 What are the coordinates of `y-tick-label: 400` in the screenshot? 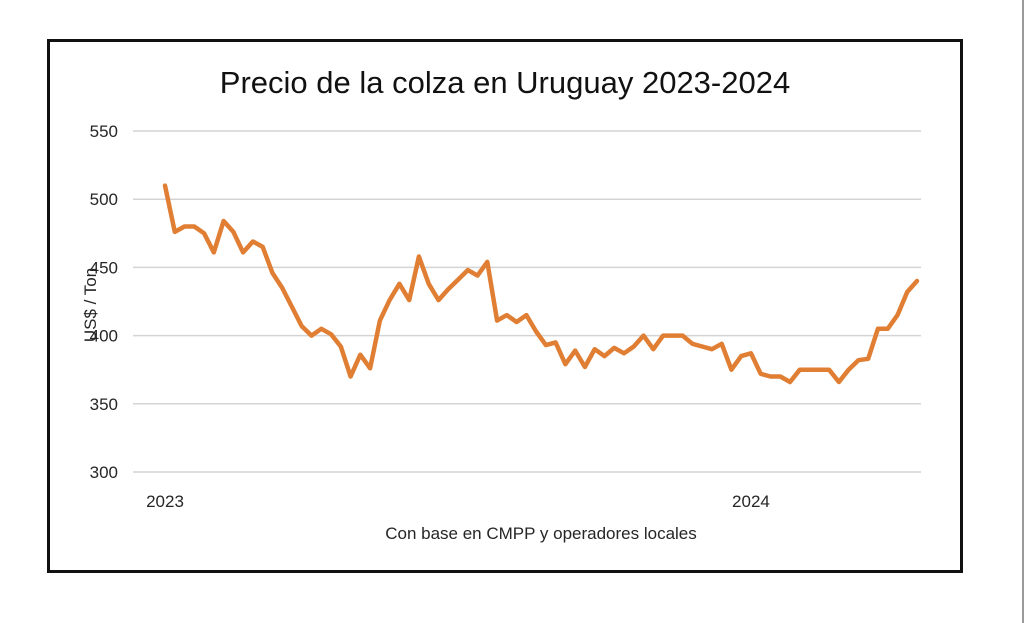 It's located at (104, 336).